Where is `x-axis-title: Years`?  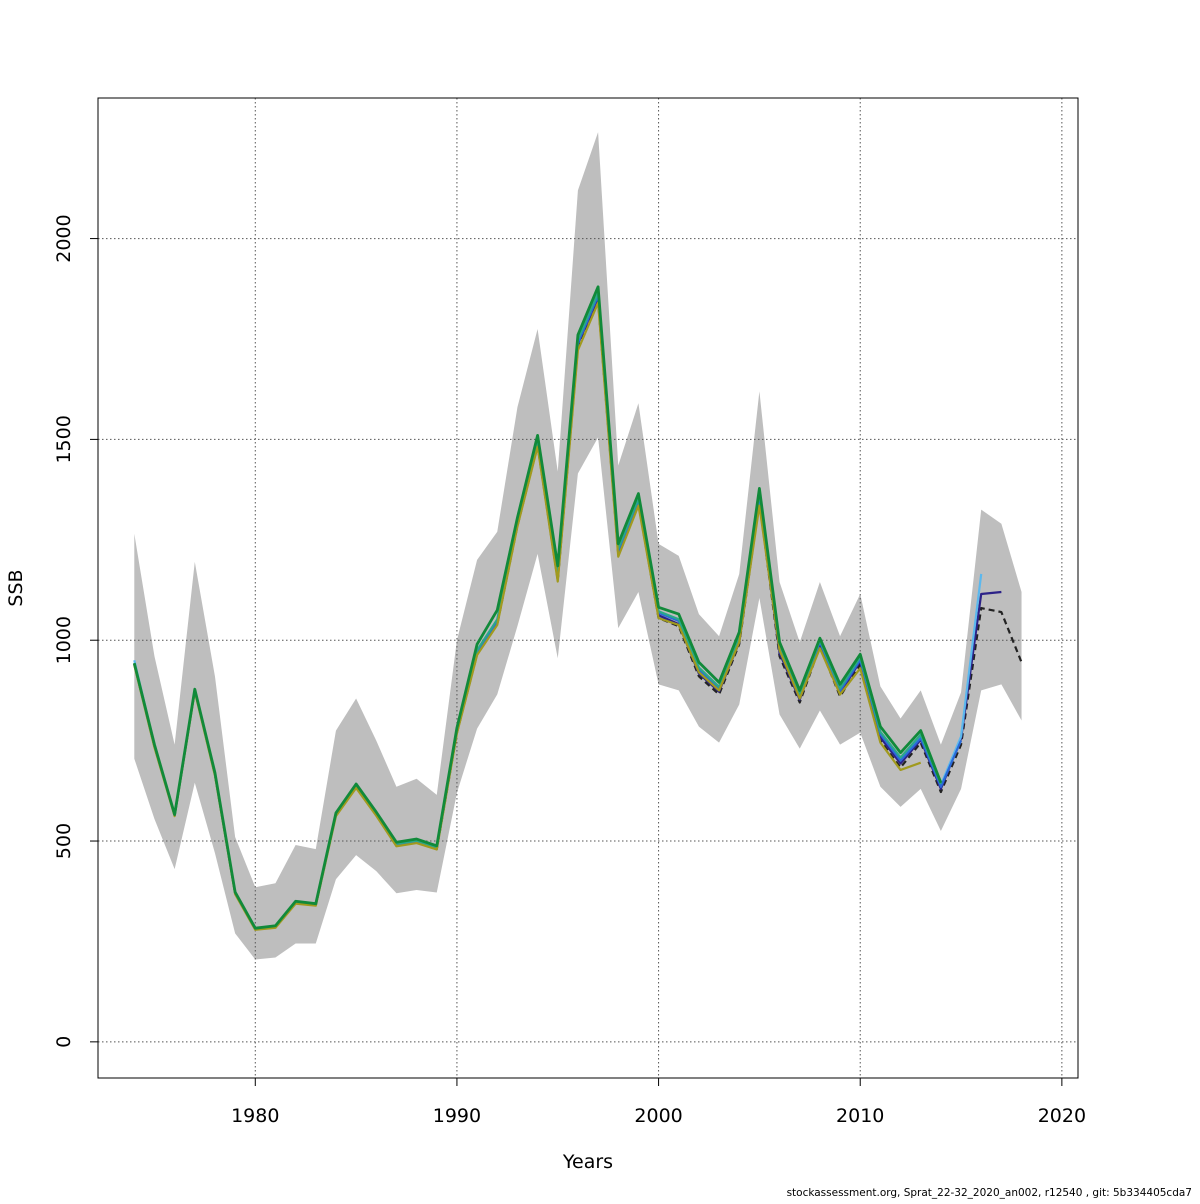 x-axis-title: Years is located at coordinates (587, 1162).